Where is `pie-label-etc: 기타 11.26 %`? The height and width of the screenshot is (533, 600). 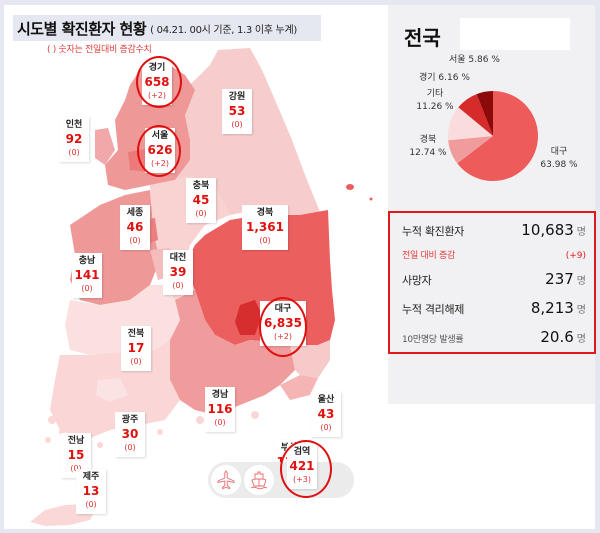
pie-label-etc: 기타 11.26 % is located at coordinates (435, 101).